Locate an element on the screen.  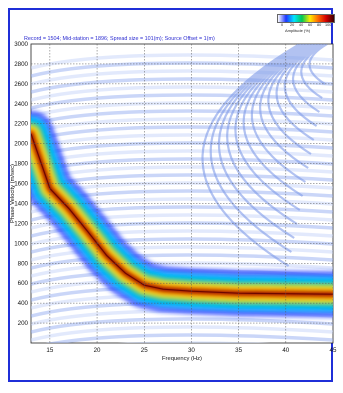
colorbar-tick-label: 40 is located at coordinates (301, 25).